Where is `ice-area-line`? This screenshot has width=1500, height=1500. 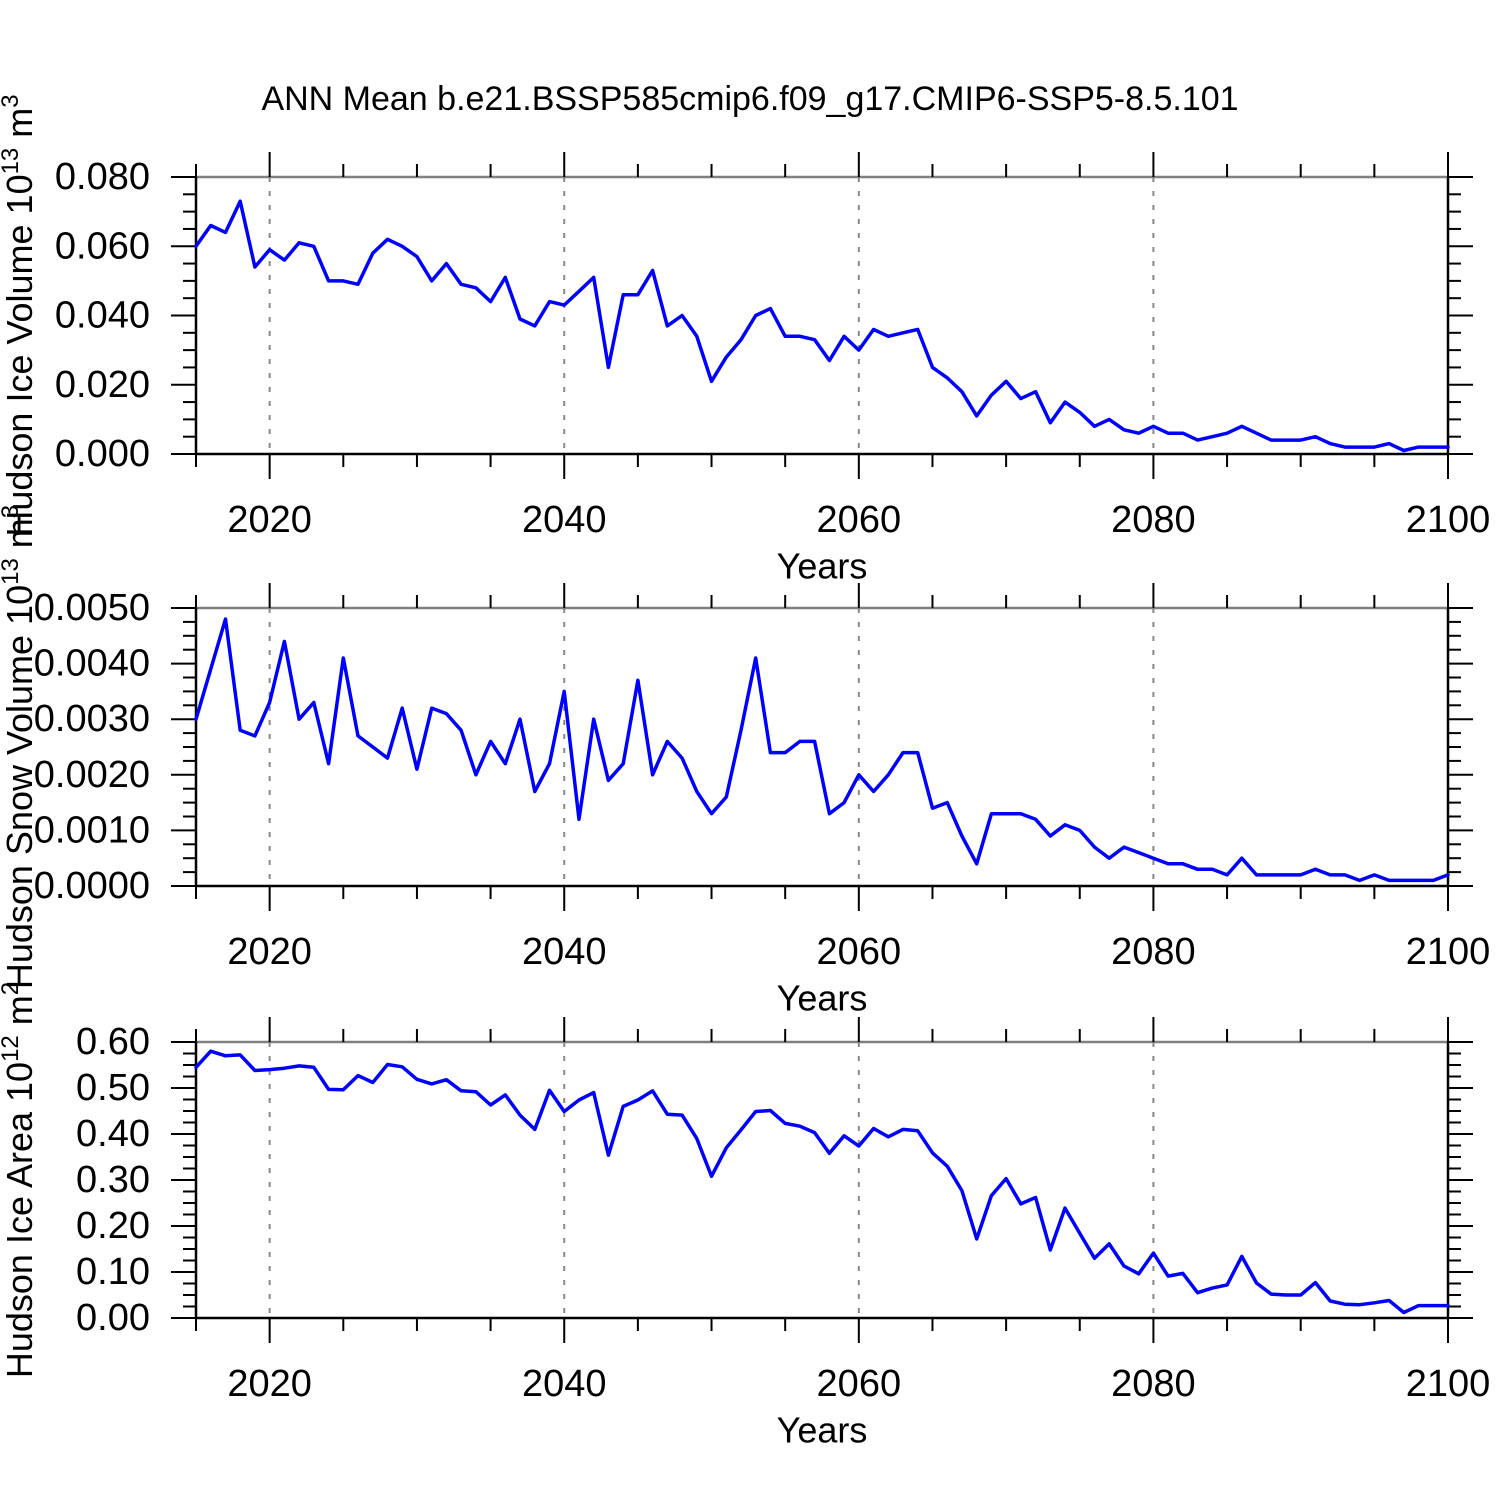
ice-area-line is located at coordinates (822, 1182).